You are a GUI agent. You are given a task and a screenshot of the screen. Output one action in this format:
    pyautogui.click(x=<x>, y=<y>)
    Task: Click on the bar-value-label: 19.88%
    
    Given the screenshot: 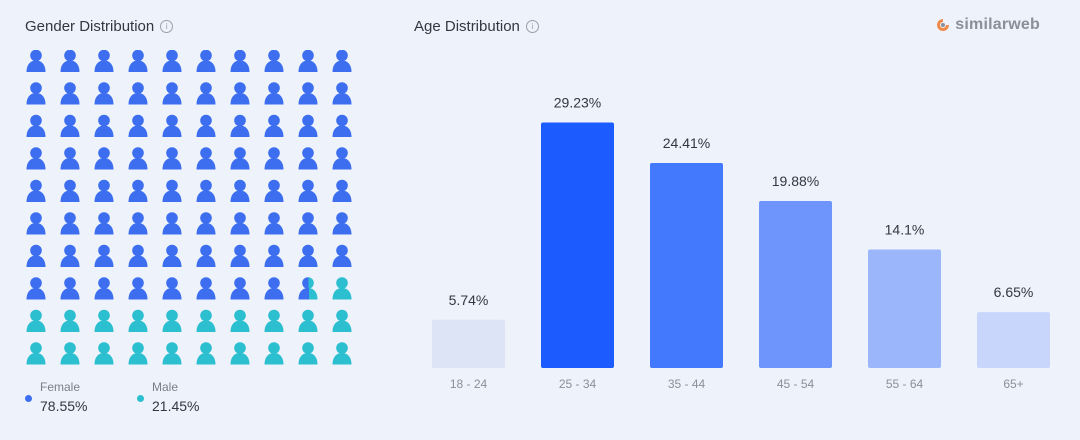 What is the action you would take?
    pyautogui.click(x=795, y=181)
    